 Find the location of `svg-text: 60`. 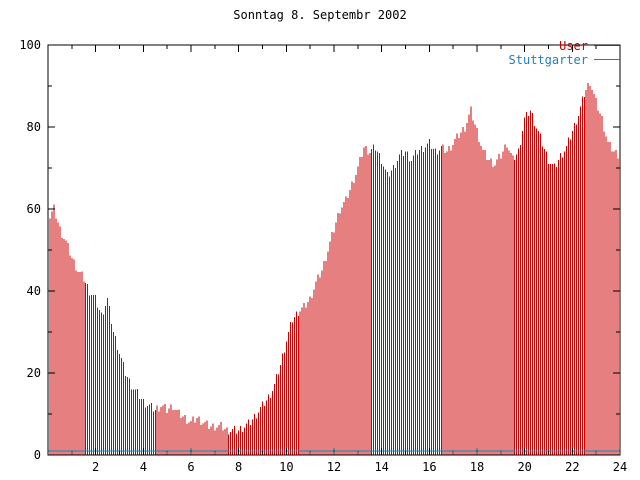

svg-text: 60 is located at coordinates (34, 209).